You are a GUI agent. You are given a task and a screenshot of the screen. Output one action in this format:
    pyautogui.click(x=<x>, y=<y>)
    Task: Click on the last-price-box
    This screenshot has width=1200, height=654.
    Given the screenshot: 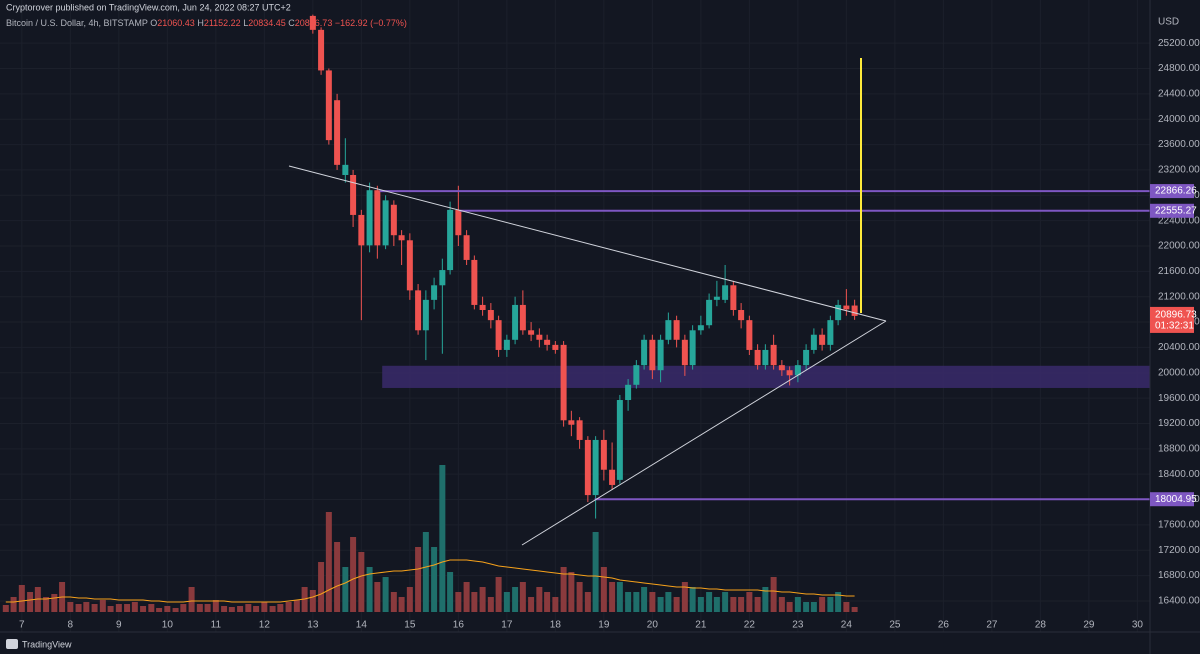 What is the action you would take?
    pyautogui.click(x=1172, y=319)
    